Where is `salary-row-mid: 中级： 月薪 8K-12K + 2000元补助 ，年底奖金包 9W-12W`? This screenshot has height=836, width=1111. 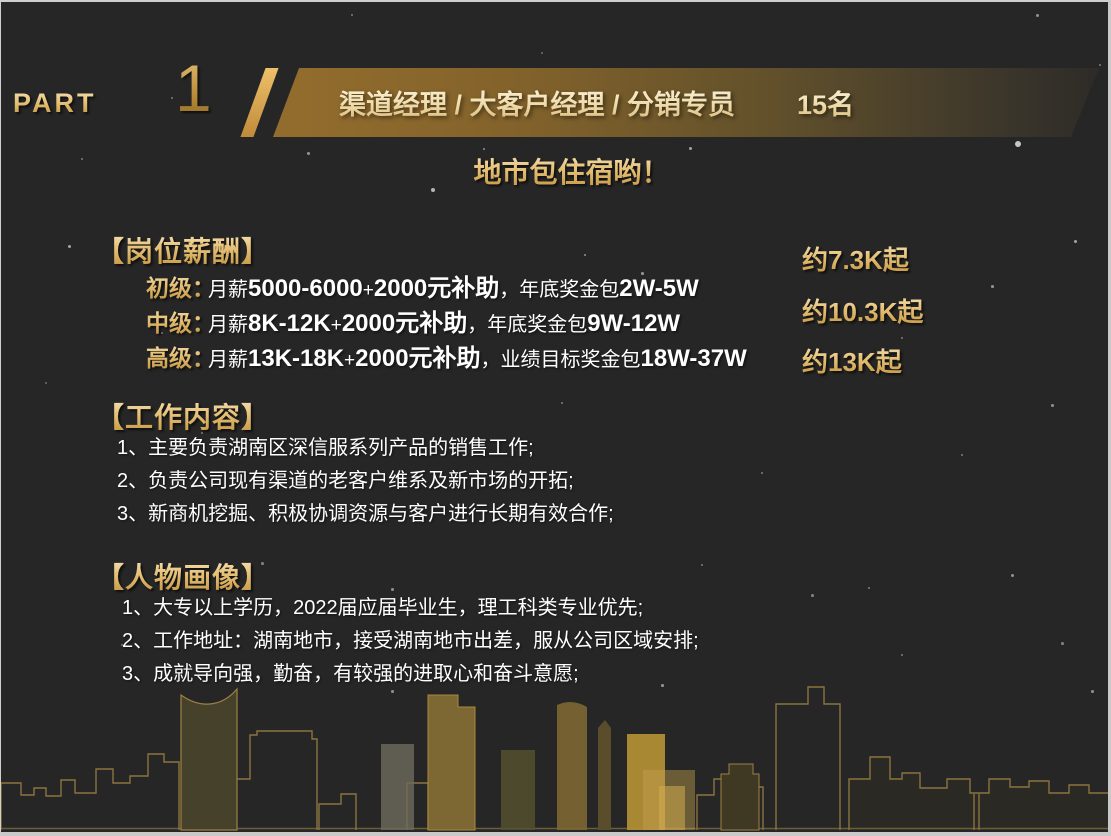
salary-row-mid: 中级： 月薪 8K-12K + 2000元补助 ，年底奖金包 9W-12W is located at coordinates (446, 320).